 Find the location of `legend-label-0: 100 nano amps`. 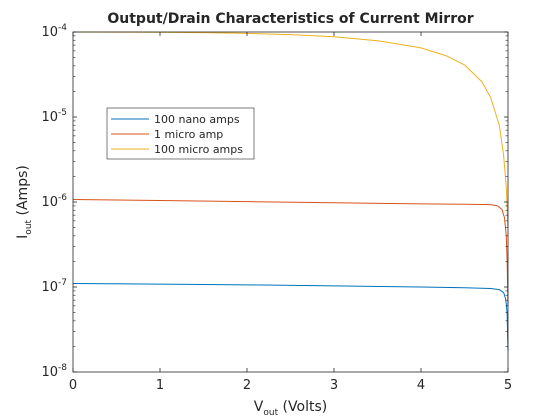

legend-label-0: 100 nano amps is located at coordinates (197, 119).